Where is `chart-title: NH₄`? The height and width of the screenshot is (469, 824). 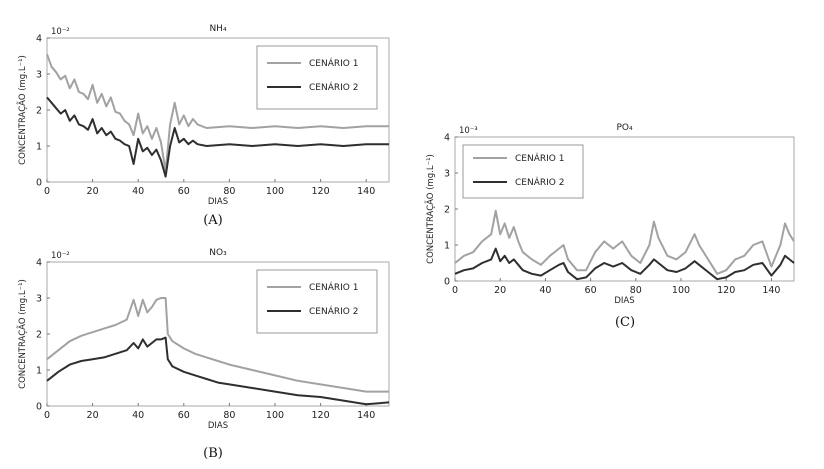
chart-title: NH₄ is located at coordinates (218, 29).